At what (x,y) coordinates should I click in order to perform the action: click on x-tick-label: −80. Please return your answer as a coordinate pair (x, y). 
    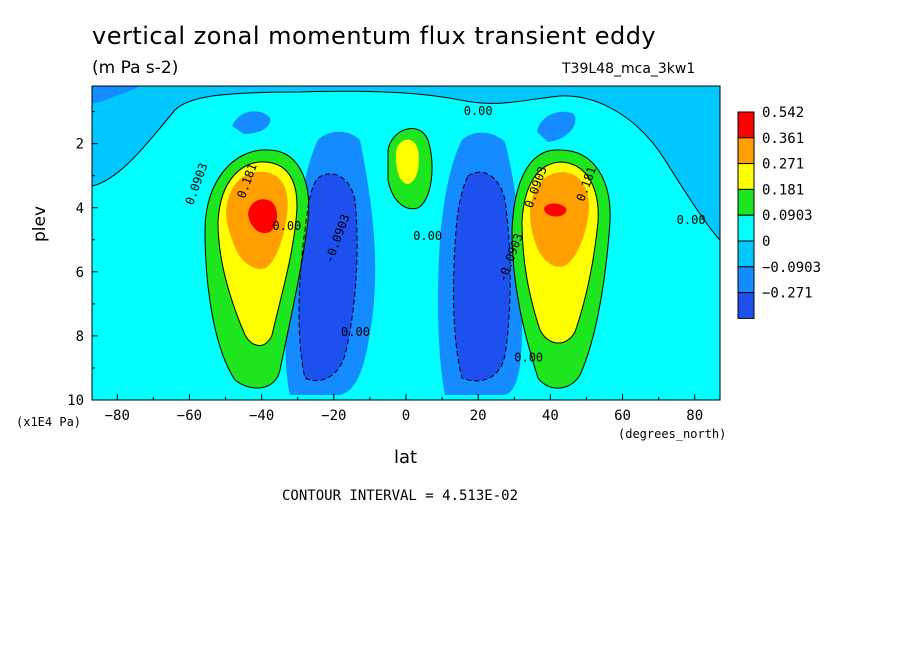
    Looking at the image, I should click on (117, 416).